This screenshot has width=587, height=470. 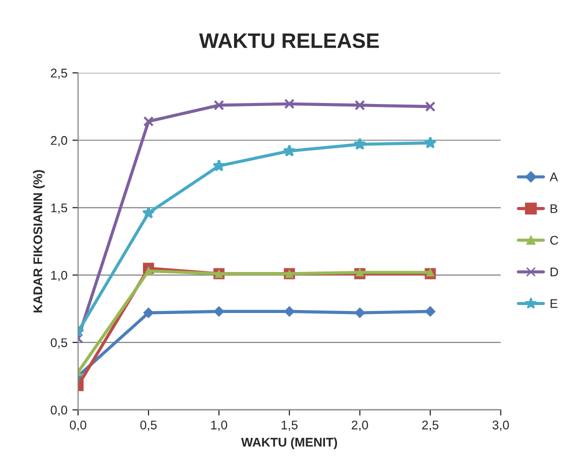 I want to click on legend-label: D, so click(x=554, y=272).